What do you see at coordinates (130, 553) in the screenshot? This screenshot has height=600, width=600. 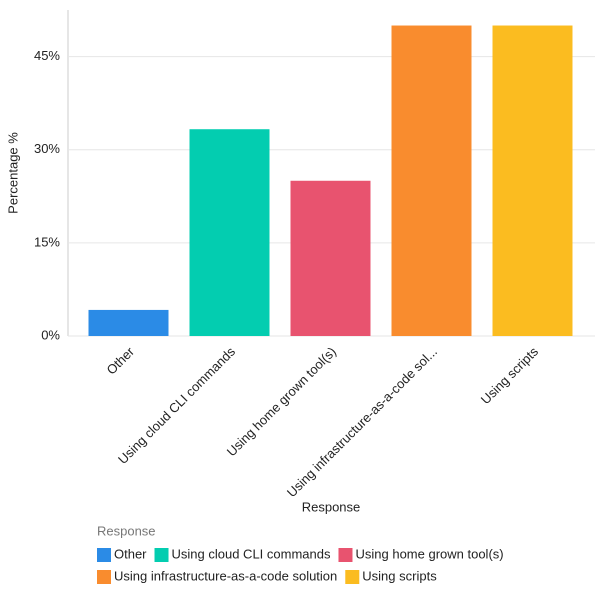 I see `legend-label: Other` at bounding box center [130, 553].